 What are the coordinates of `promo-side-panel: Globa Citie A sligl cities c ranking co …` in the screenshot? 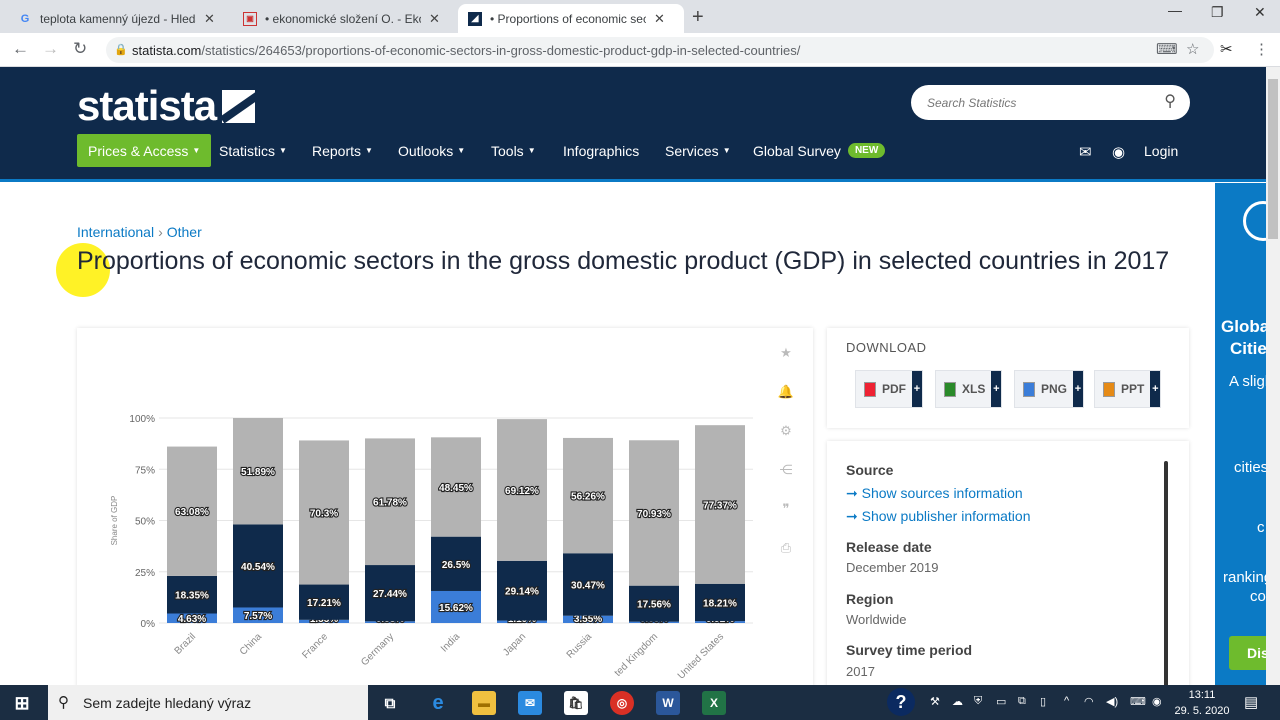 It's located at (1240, 434).